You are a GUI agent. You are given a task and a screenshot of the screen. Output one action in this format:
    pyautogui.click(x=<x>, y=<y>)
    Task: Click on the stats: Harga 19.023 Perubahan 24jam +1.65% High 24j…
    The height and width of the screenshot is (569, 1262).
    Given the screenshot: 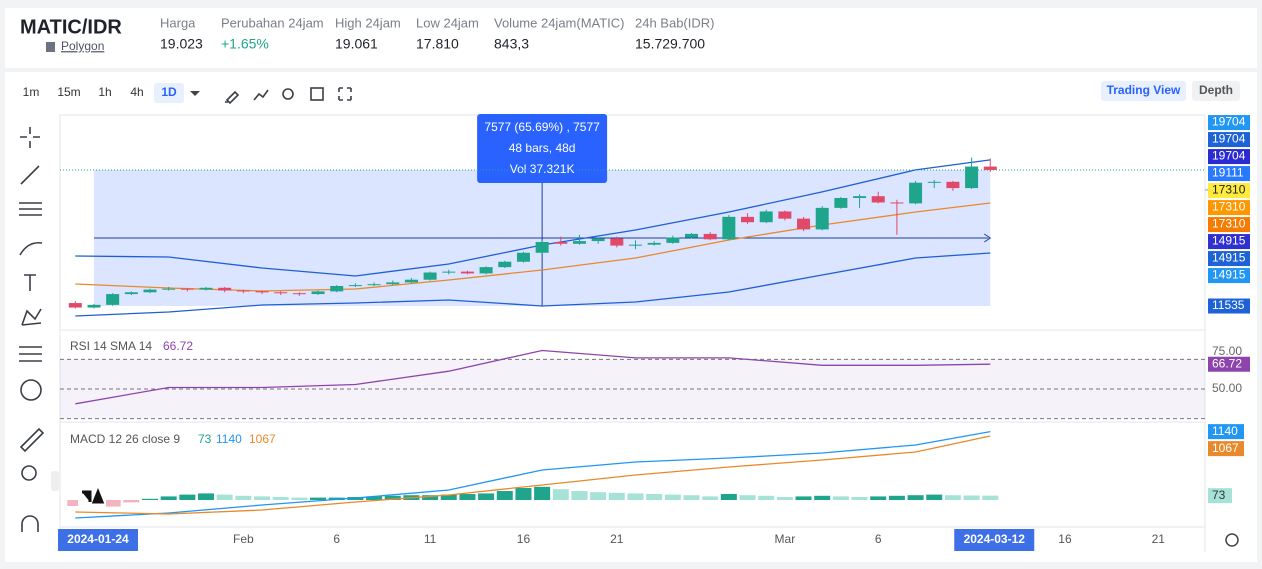 What is the action you would take?
    pyautogui.click(x=437, y=33)
    